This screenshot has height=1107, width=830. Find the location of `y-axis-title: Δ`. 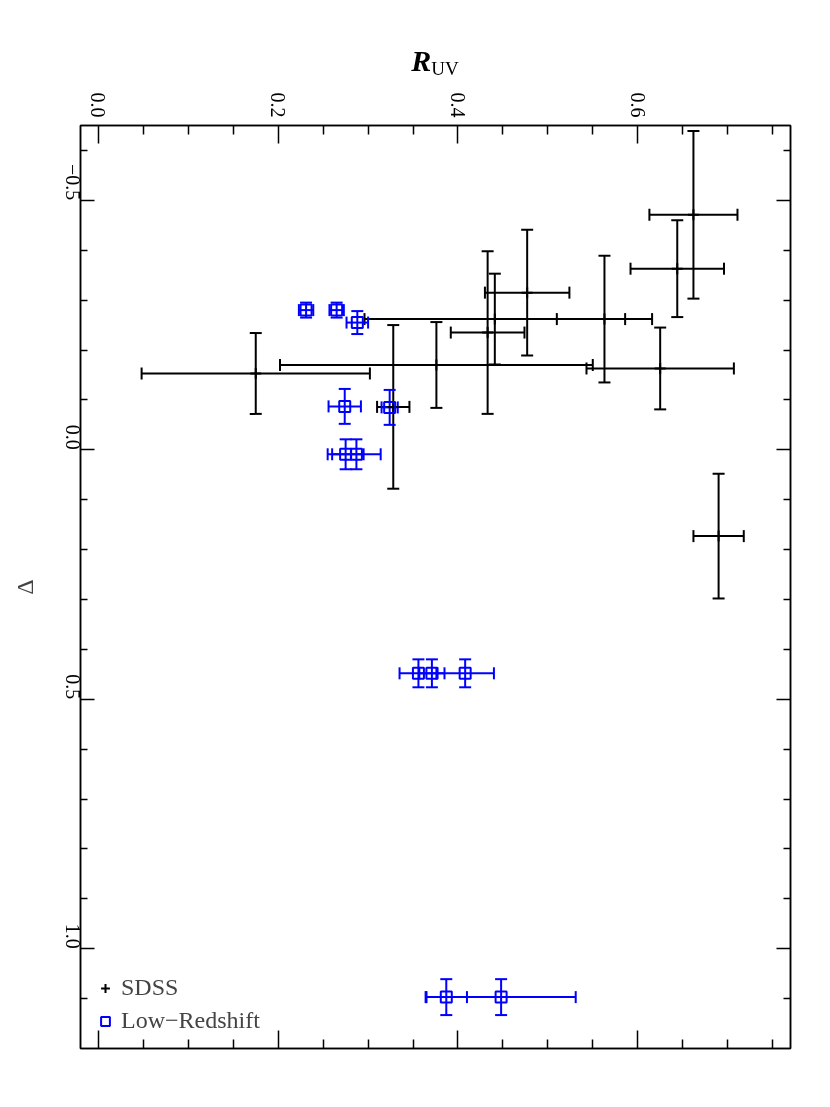

y-axis-title: Δ is located at coordinates (24, 587).